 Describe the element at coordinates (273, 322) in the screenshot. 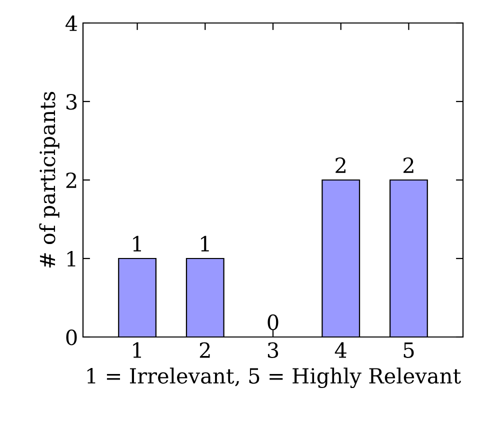

I see `data-label: 0` at that location.